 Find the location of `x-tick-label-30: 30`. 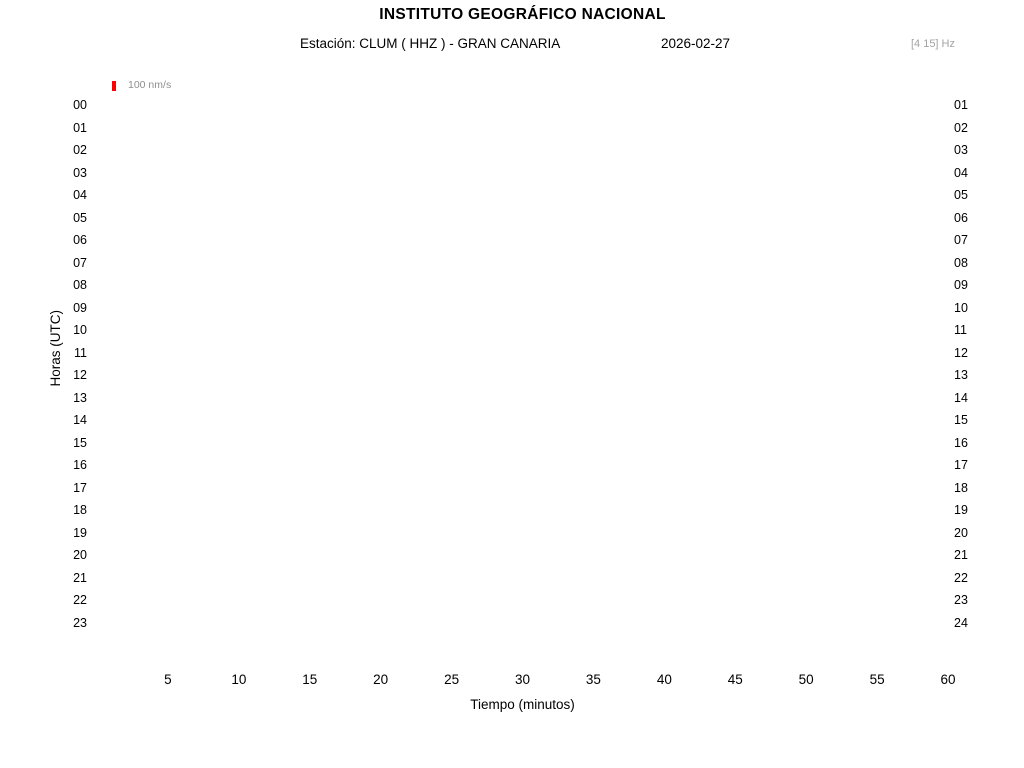

x-tick-label-30: 30 is located at coordinates (522, 679).